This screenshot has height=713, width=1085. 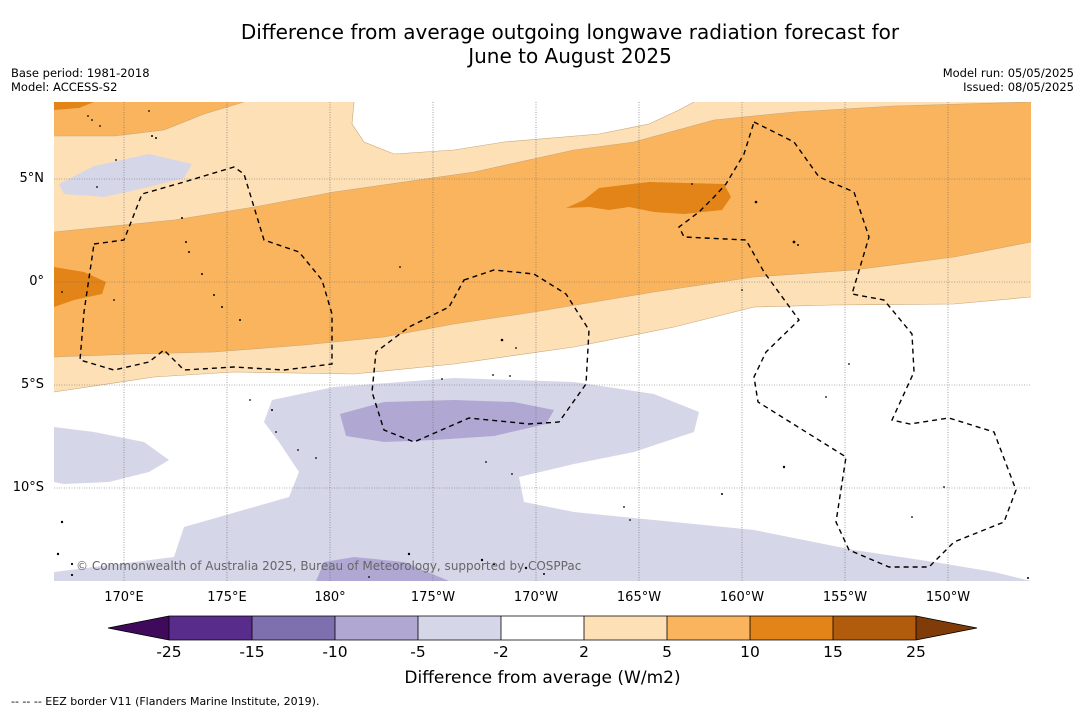 I want to click on anomaly-fill-light-purple-west, so click(x=111, y=455).